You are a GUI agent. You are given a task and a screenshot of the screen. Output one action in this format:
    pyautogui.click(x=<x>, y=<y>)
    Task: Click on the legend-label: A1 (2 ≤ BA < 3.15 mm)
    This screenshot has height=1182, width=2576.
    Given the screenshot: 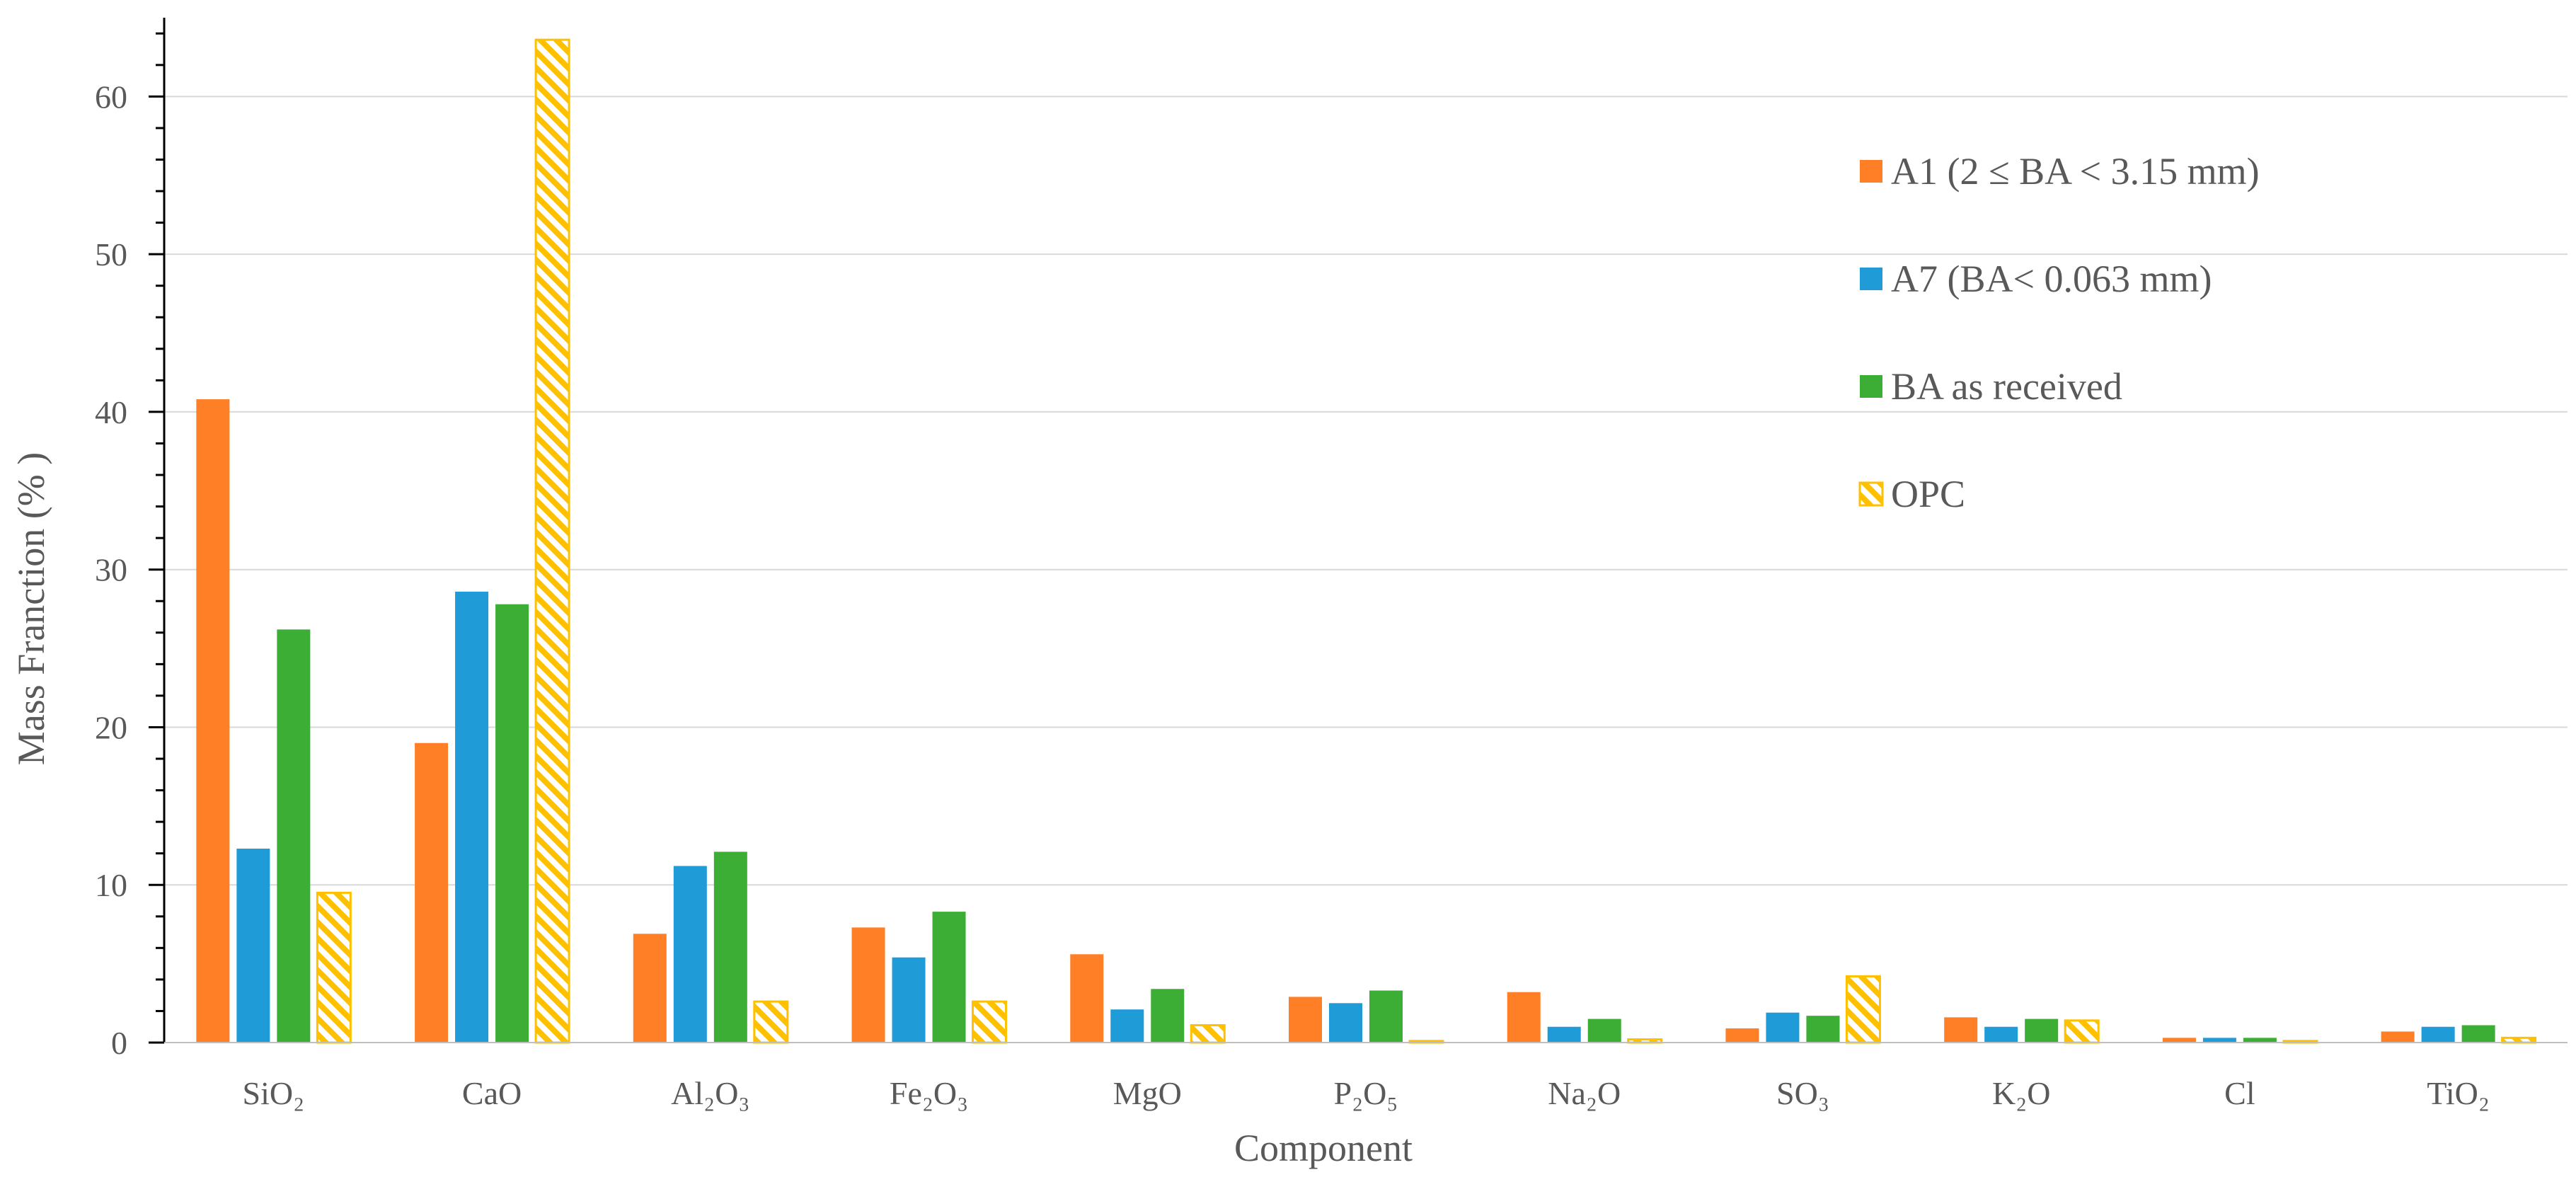 What is the action you would take?
    pyautogui.click(x=2076, y=171)
    